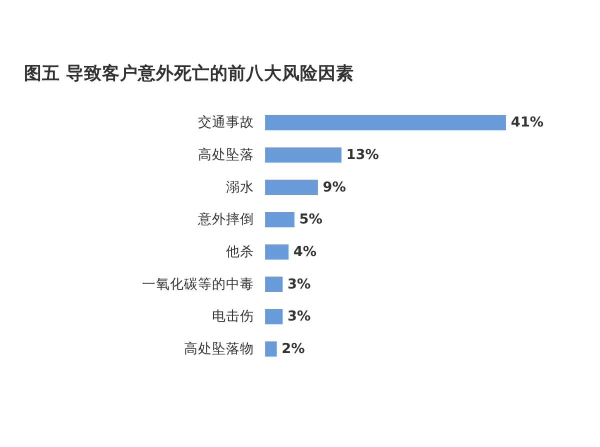  What do you see at coordinates (240, 187) in the screenshot?
I see `y-tick-label: 溺水` at bounding box center [240, 187].